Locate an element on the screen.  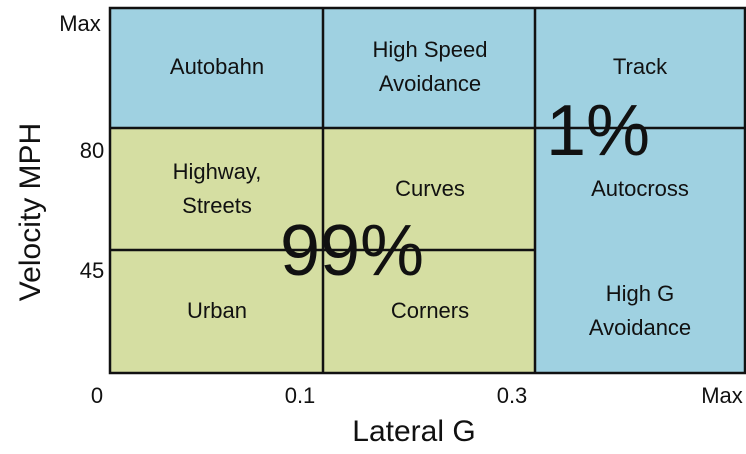
cell-label: Track is located at coordinates (640, 66).